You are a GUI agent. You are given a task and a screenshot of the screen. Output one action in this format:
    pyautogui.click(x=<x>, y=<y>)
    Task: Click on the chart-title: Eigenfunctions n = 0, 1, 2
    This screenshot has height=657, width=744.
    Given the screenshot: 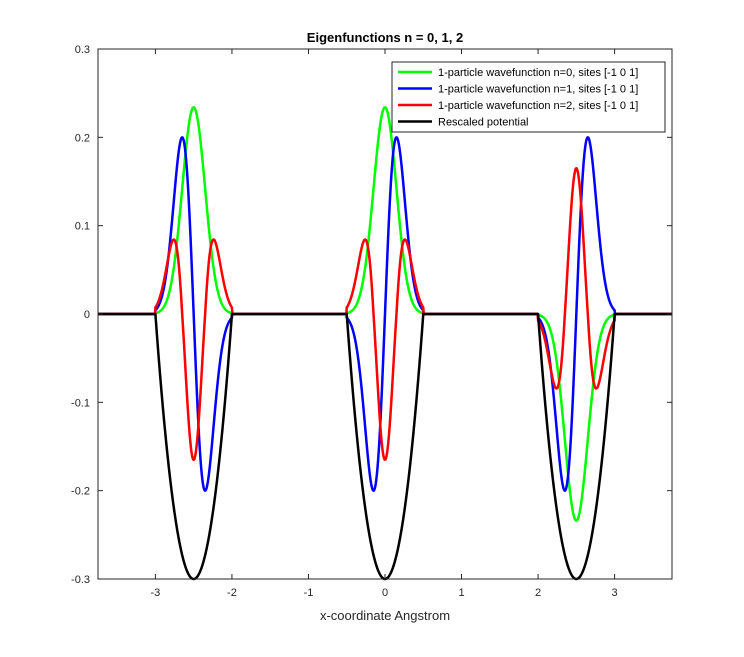 What is the action you would take?
    pyautogui.click(x=385, y=37)
    